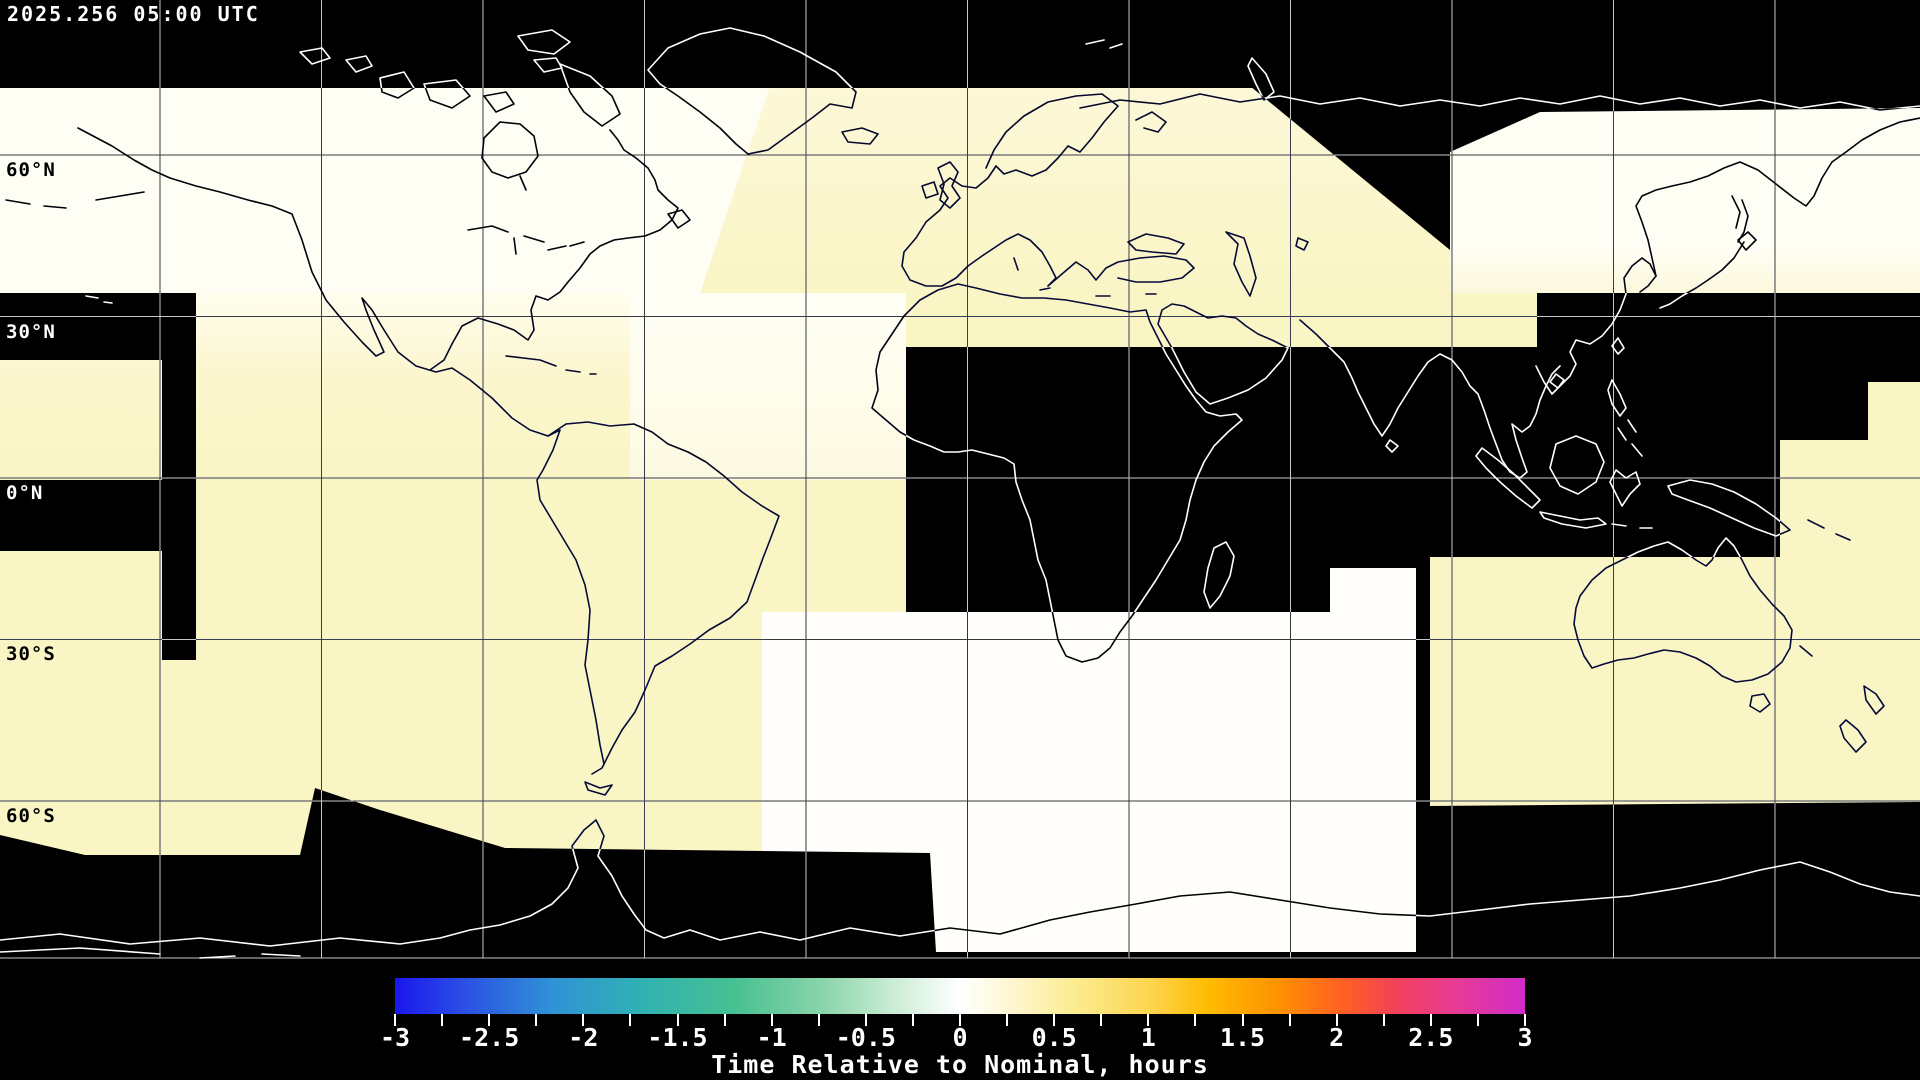 Image resolution: width=1920 pixels, height=1080 pixels. I want to click on no-data-philippine-sea-block, so click(1824, 393).